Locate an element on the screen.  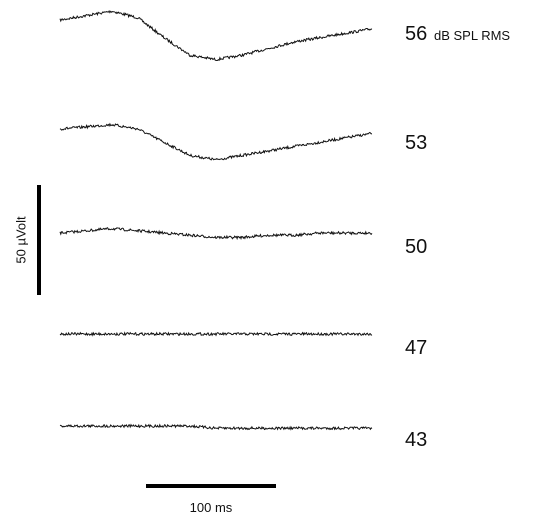
level-label-50: 50 is located at coordinates (416, 247).